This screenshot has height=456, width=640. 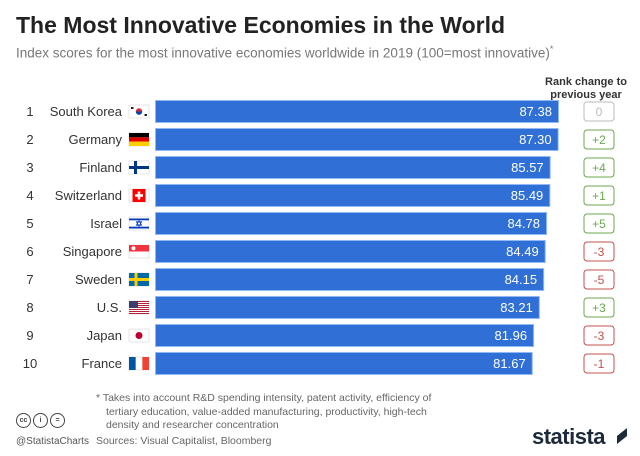 What do you see at coordinates (586, 95) in the screenshot?
I see `rank-change-header-line2: previous year` at bounding box center [586, 95].